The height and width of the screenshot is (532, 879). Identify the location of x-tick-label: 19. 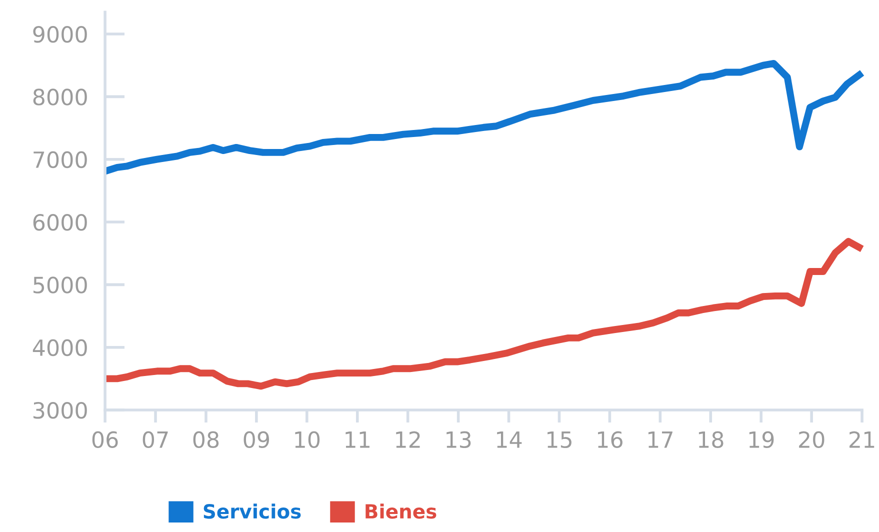
(761, 439).